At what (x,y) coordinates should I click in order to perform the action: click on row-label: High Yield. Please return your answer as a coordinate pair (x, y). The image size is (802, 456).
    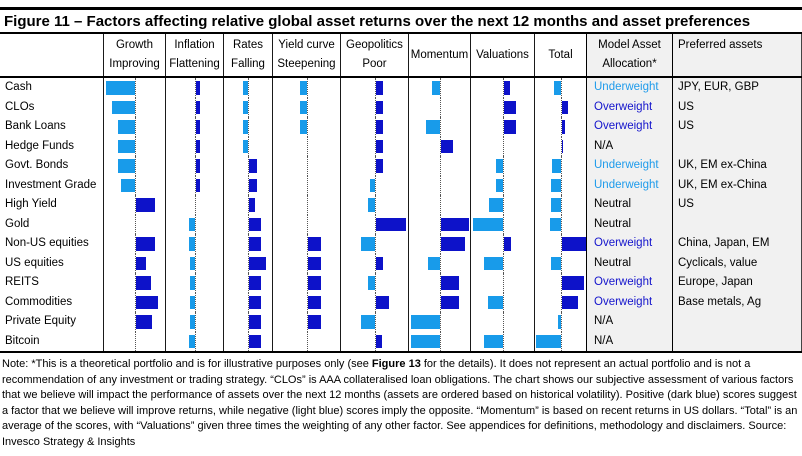
    Looking at the image, I should click on (31, 204).